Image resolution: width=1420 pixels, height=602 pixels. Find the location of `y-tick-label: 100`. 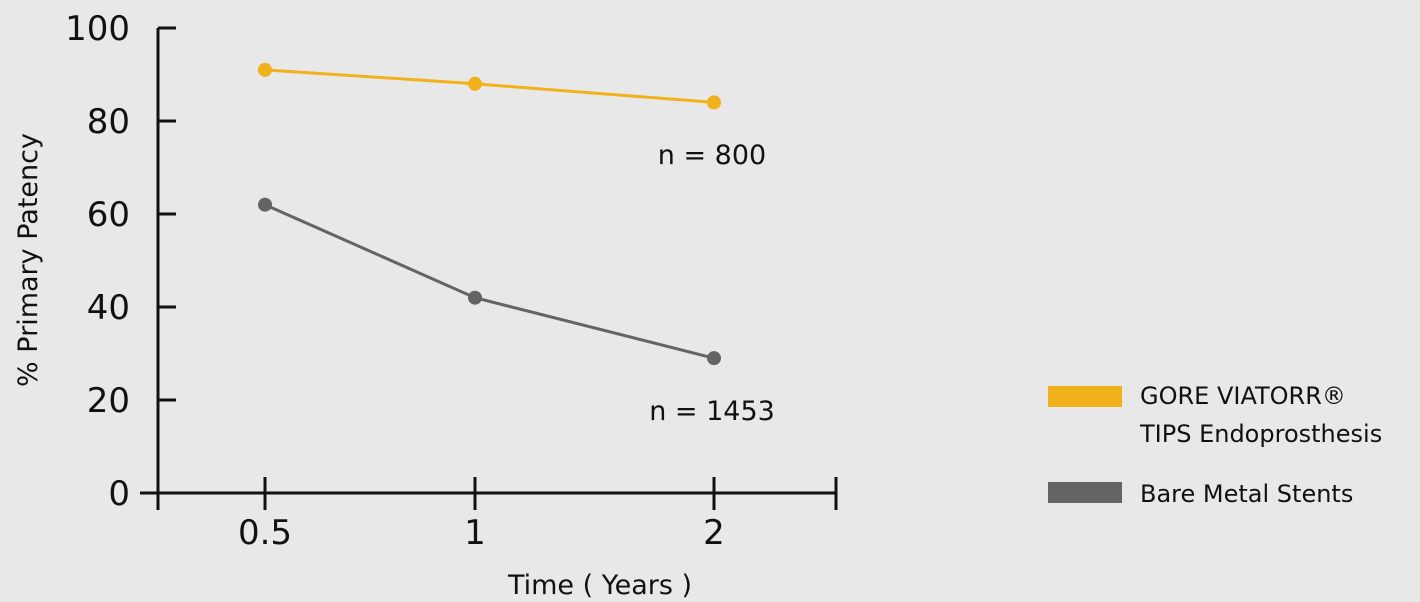

y-tick-label: 100 is located at coordinates (97, 29).